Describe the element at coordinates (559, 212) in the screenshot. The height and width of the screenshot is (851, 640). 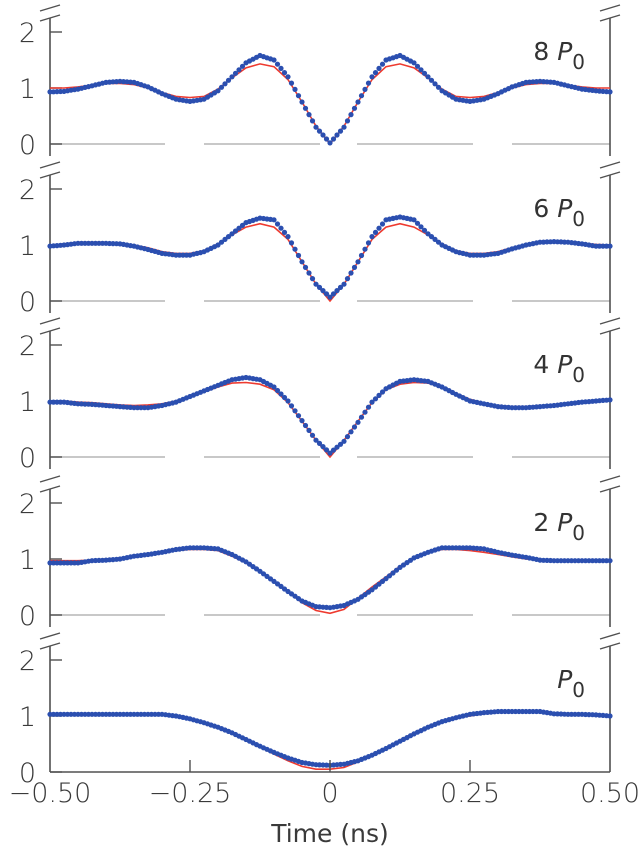
I see `panel-label: 6 P0` at that location.